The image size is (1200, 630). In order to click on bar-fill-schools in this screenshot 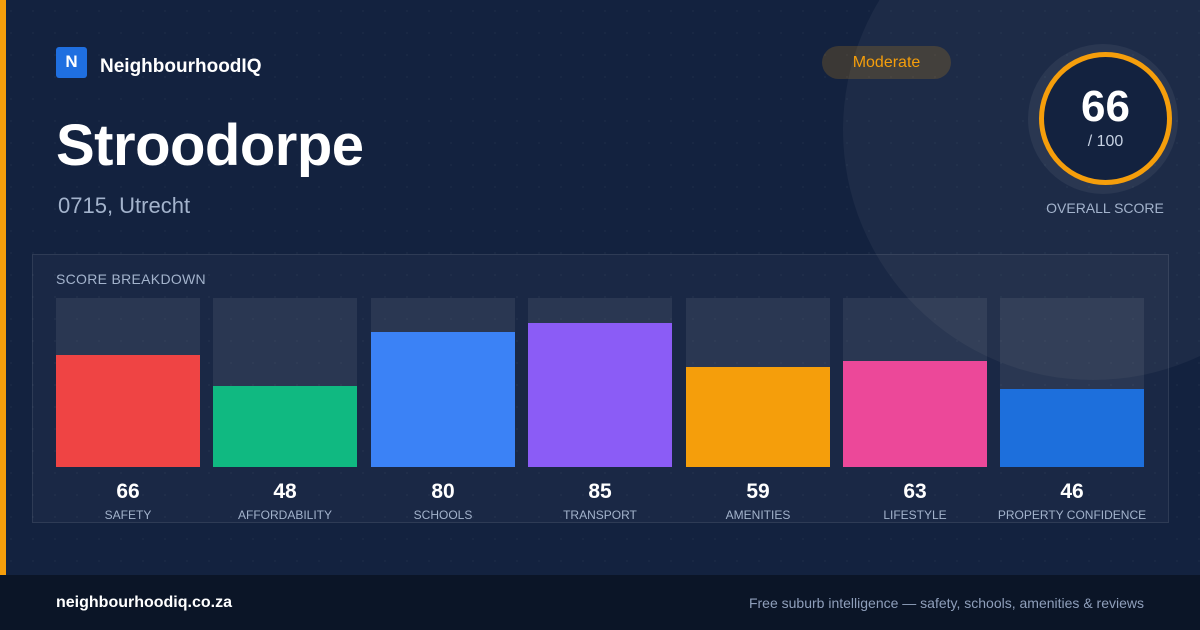, I will do `click(443, 399)`.